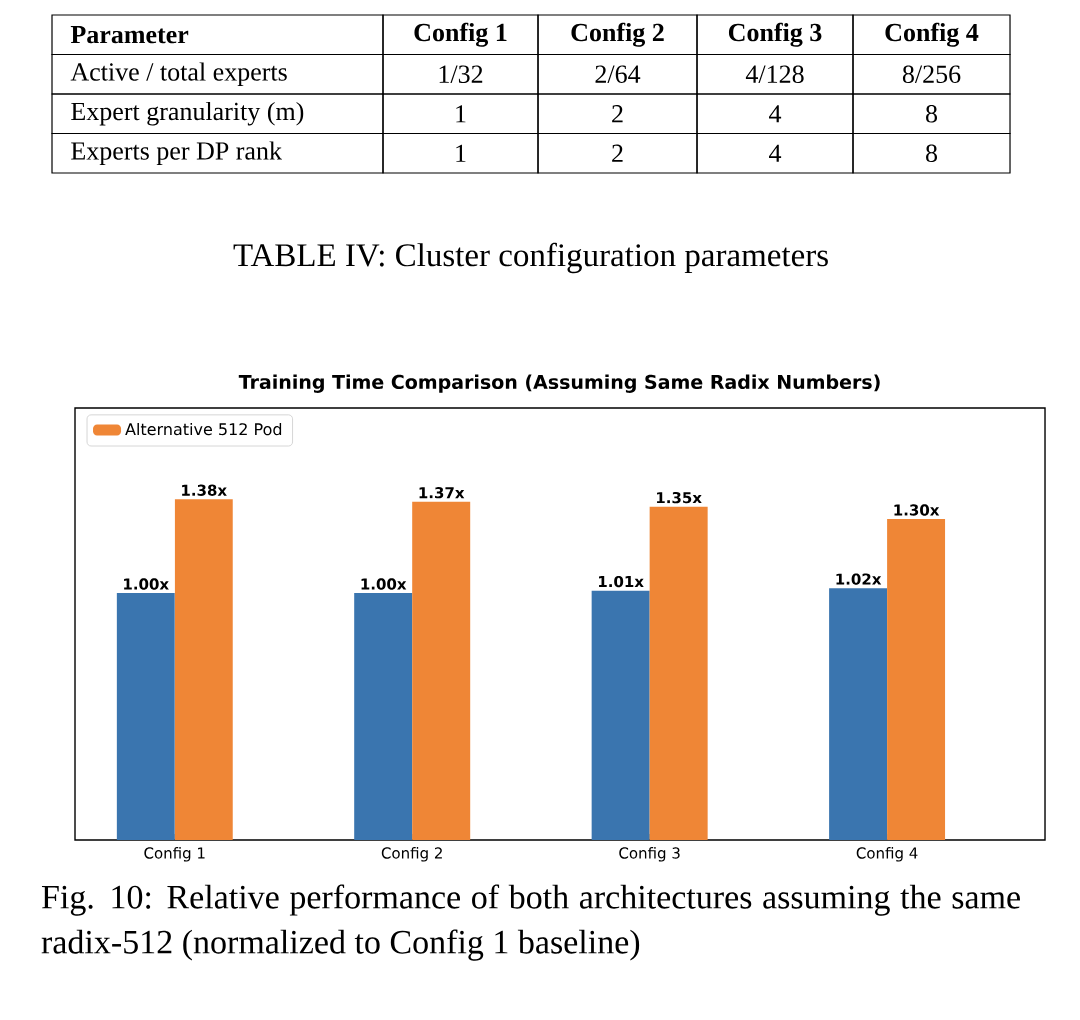 Image resolution: width=1080 pixels, height=1020 pixels. What do you see at coordinates (530, 922) in the screenshot?
I see `caption: Fig. 10: Relative performance of both architectures assuming the same radix-512 (normalized to Config 1 baseline)` at bounding box center [530, 922].